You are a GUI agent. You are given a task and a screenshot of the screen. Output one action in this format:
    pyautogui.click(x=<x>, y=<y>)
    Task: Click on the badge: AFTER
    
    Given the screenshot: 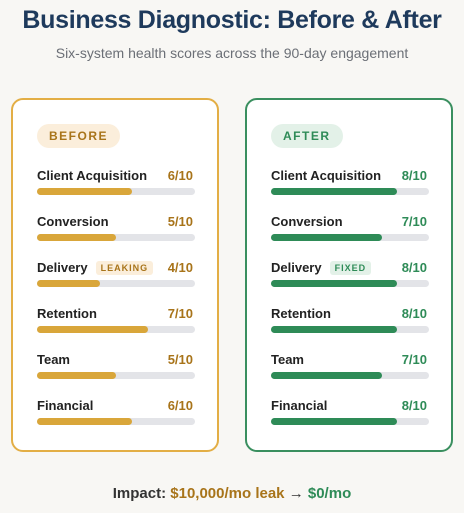 What is the action you would take?
    pyautogui.click(x=307, y=136)
    